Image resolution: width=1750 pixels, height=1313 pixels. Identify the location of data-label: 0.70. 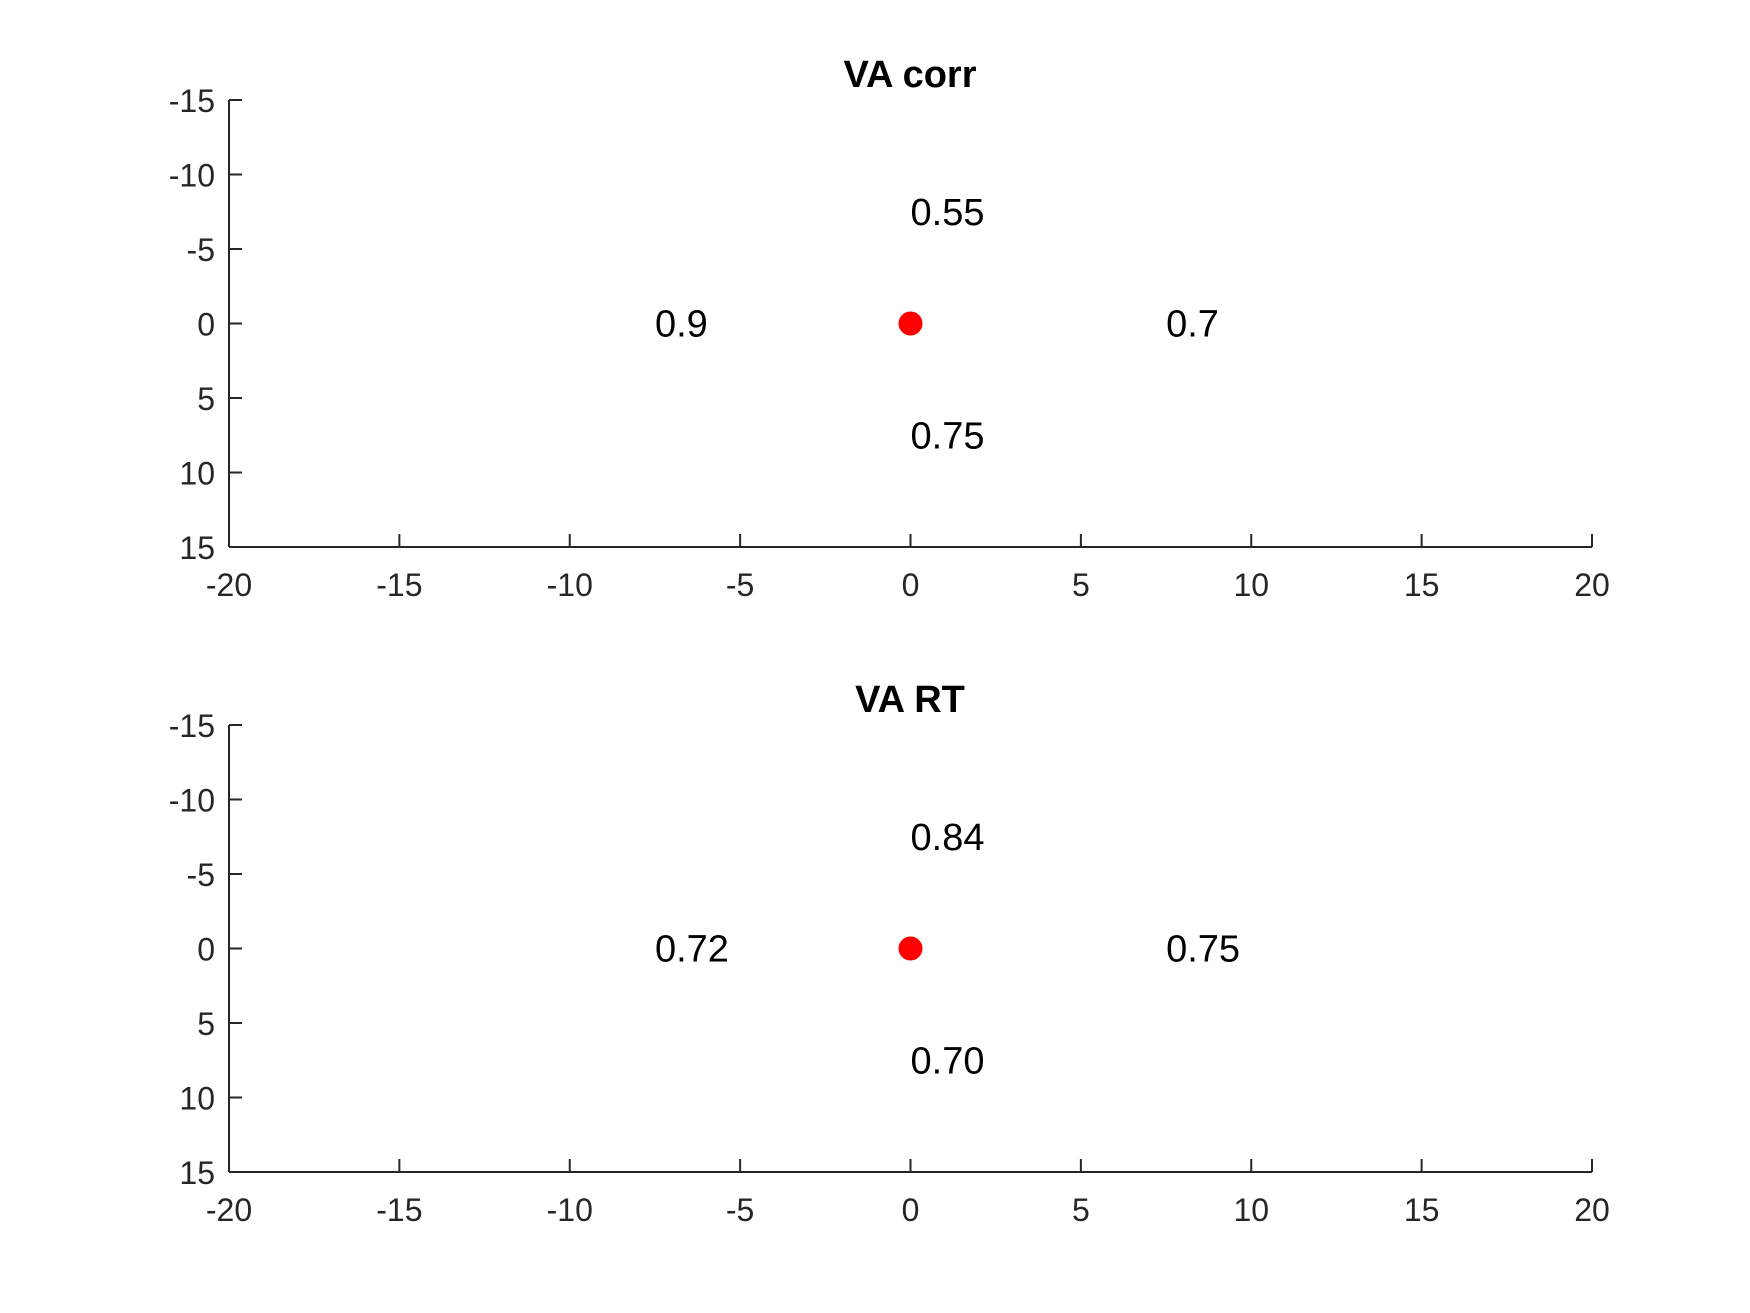
(948, 1061).